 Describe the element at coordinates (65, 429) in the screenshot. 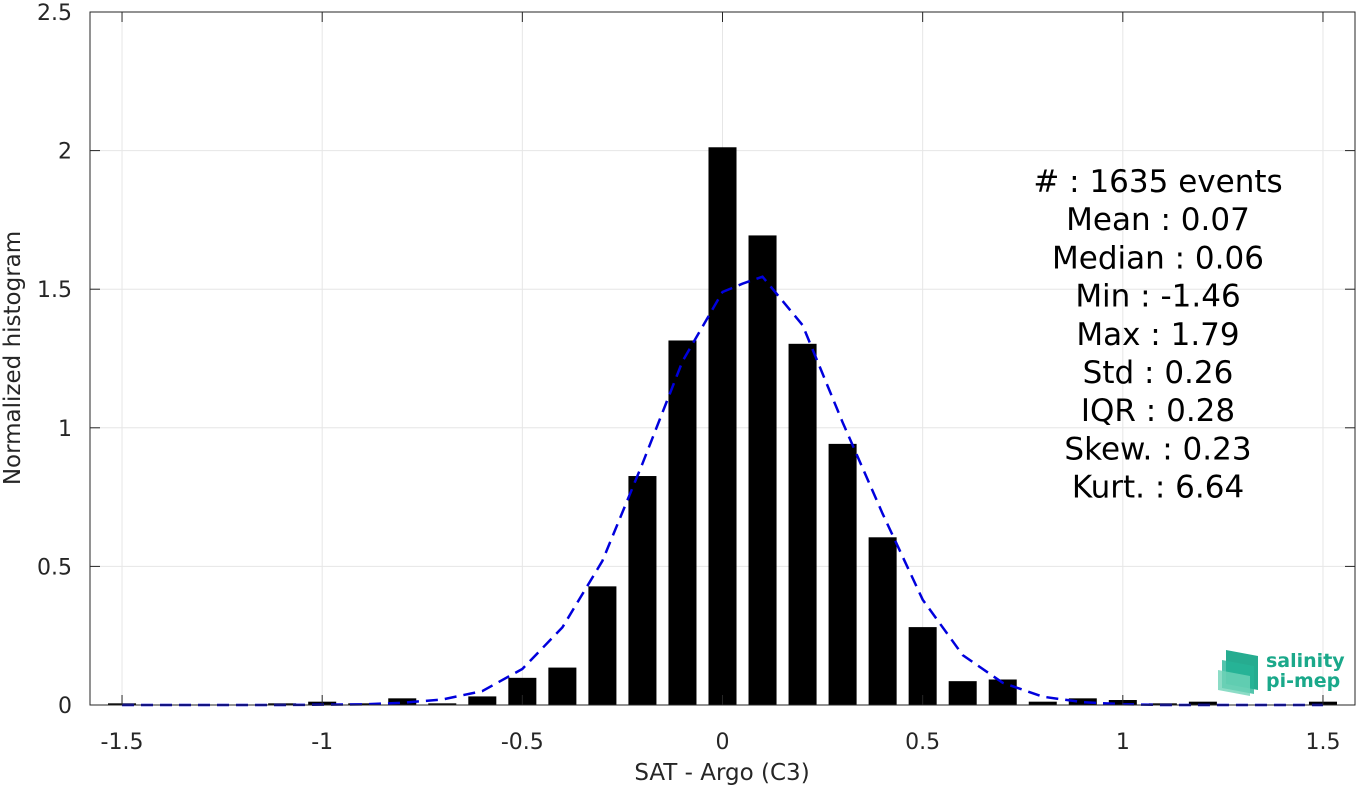

I see `y-tick-label: 1` at that location.